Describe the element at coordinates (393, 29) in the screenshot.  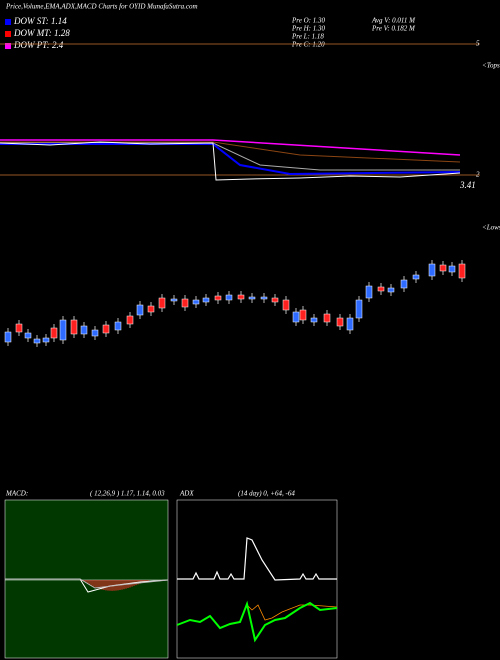
I see `stat: Pre V: 0.182 M` at that location.